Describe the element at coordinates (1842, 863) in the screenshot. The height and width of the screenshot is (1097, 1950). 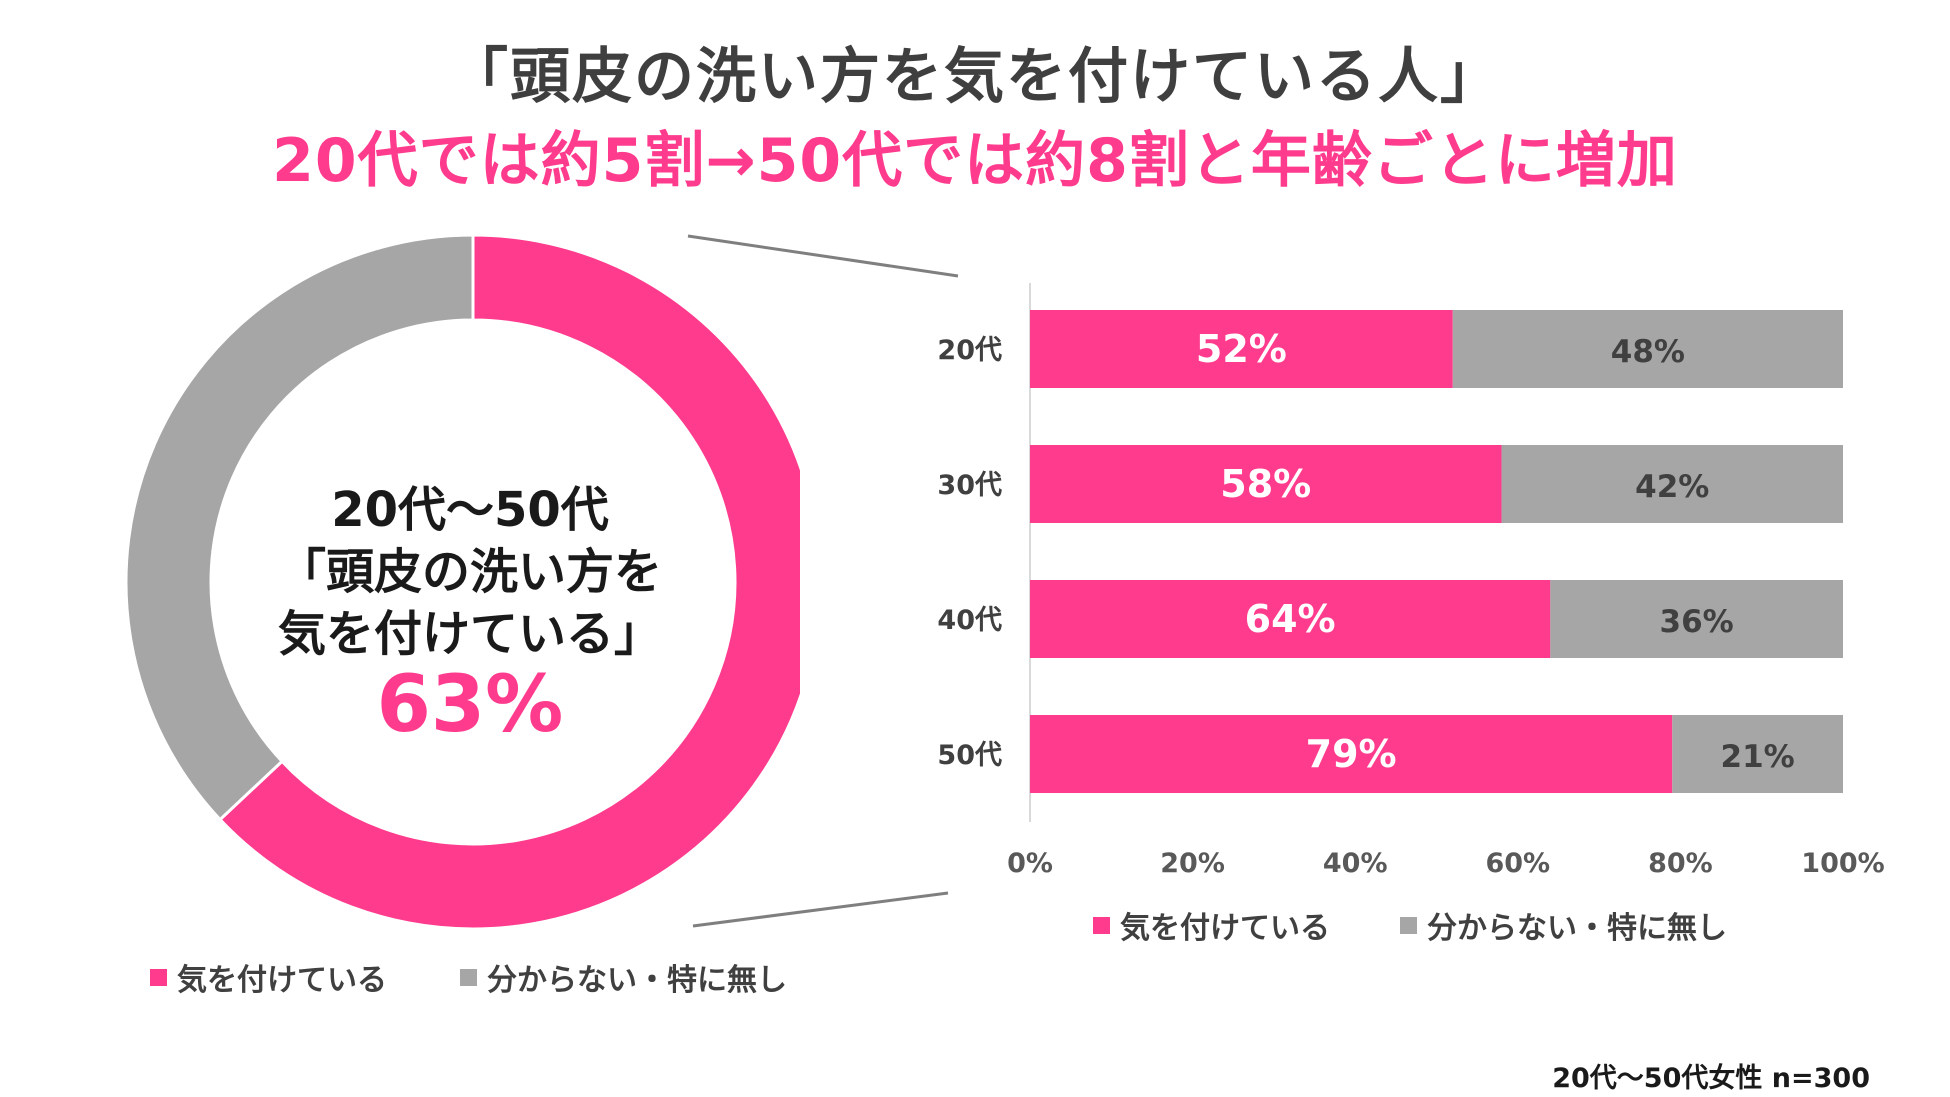
I see `x-tick-label: 100%` at that location.